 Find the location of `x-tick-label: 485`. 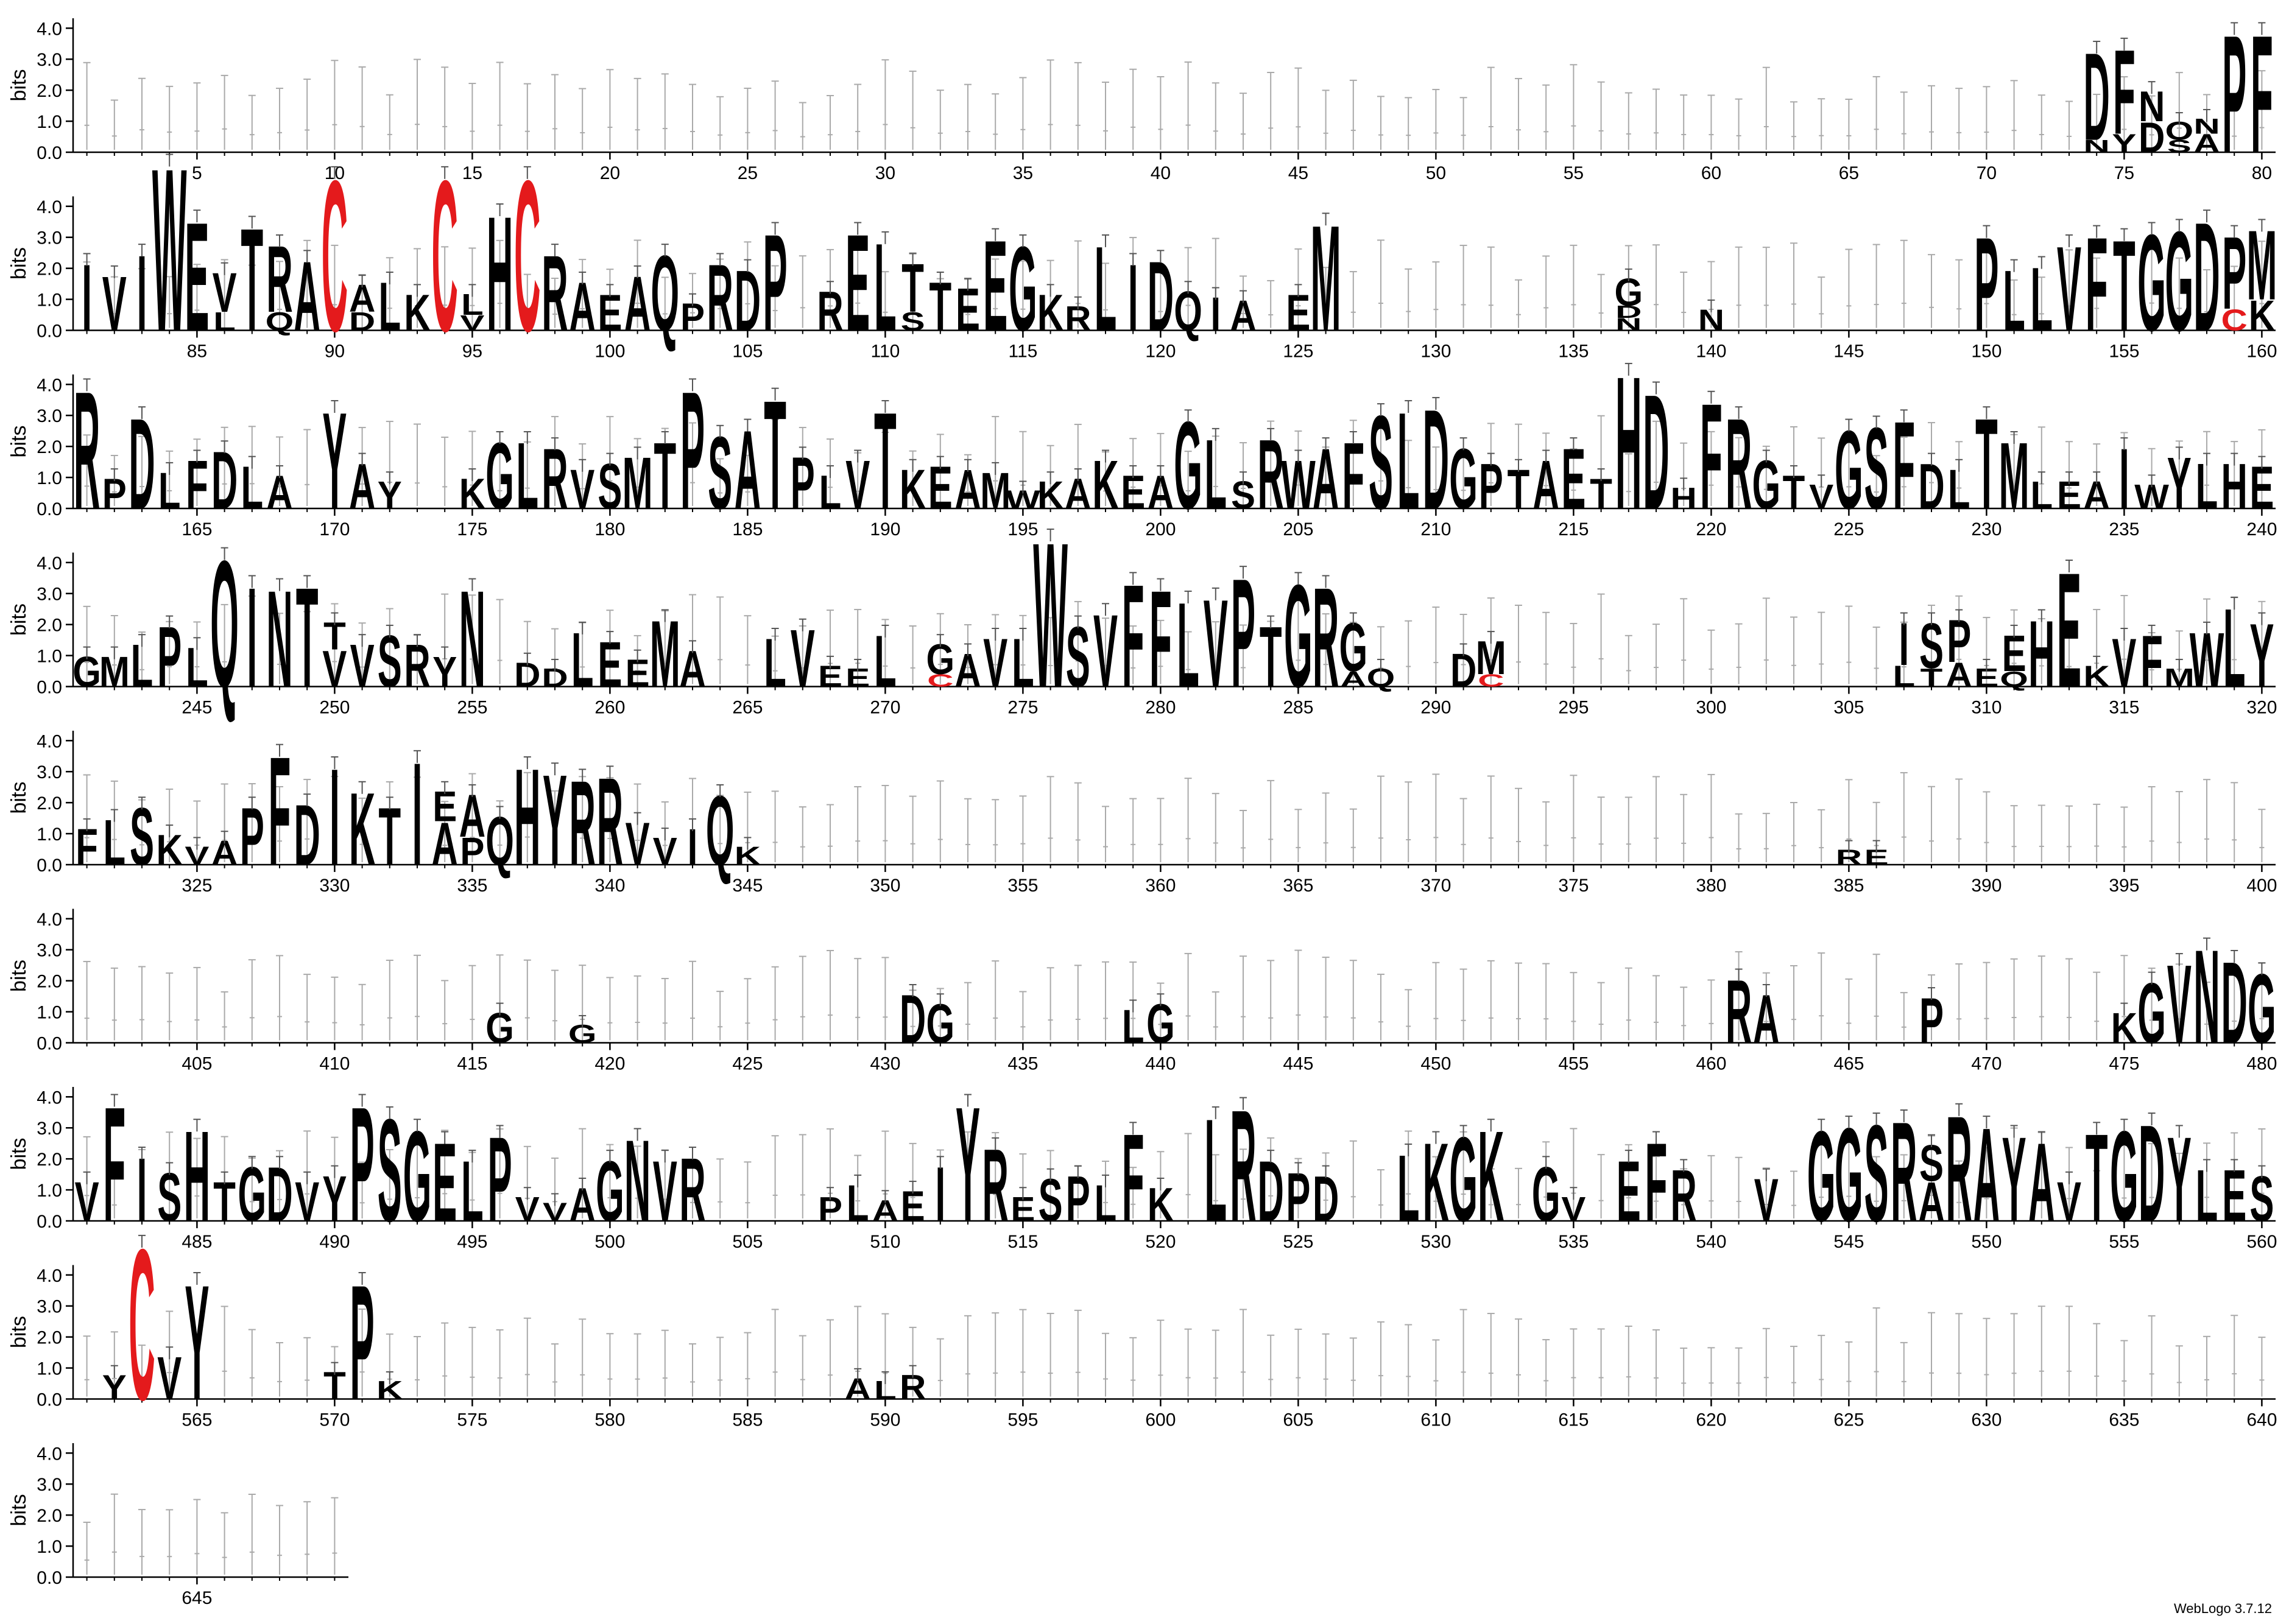

x-tick-label: 485 is located at coordinates (197, 1242).